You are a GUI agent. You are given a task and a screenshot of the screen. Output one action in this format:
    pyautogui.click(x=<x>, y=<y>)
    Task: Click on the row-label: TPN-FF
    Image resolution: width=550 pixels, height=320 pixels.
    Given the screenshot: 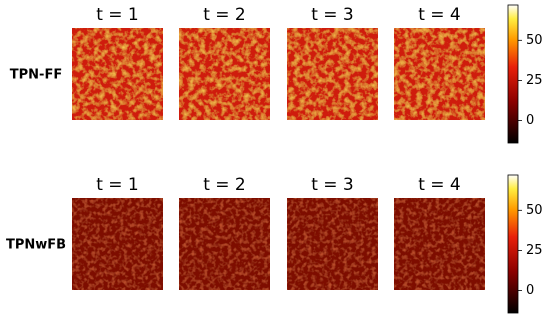 What is the action you would take?
    pyautogui.click(x=36, y=75)
    